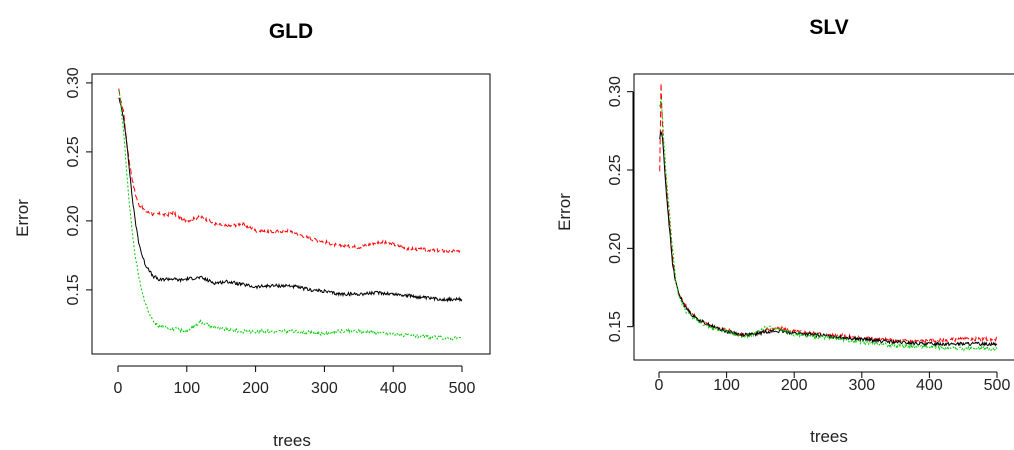 This screenshot has width=1014, height=450. What do you see at coordinates (291, 31) in the screenshot?
I see `chart-title: GLD` at bounding box center [291, 31].